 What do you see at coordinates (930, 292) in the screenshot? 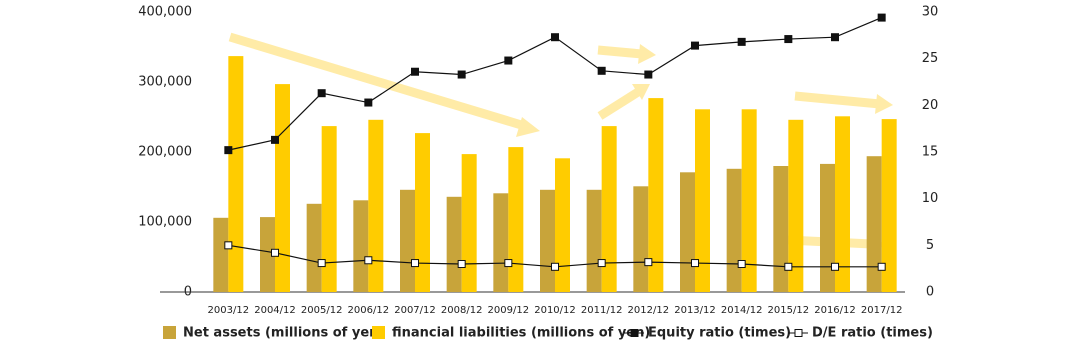
I see `y2-tick-label: 0` at bounding box center [930, 292].